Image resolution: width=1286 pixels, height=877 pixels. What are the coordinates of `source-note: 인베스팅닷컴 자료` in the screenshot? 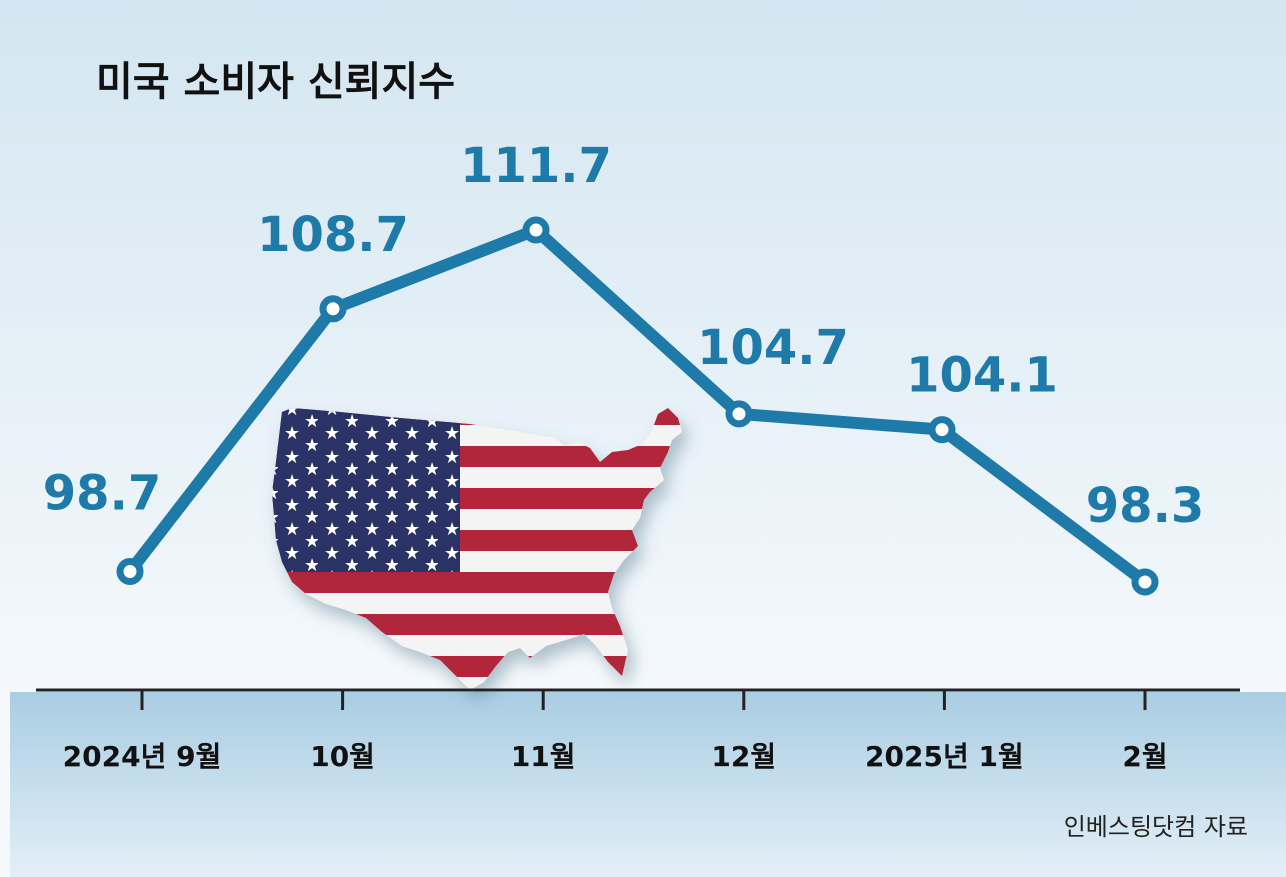 It's located at (1156, 827).